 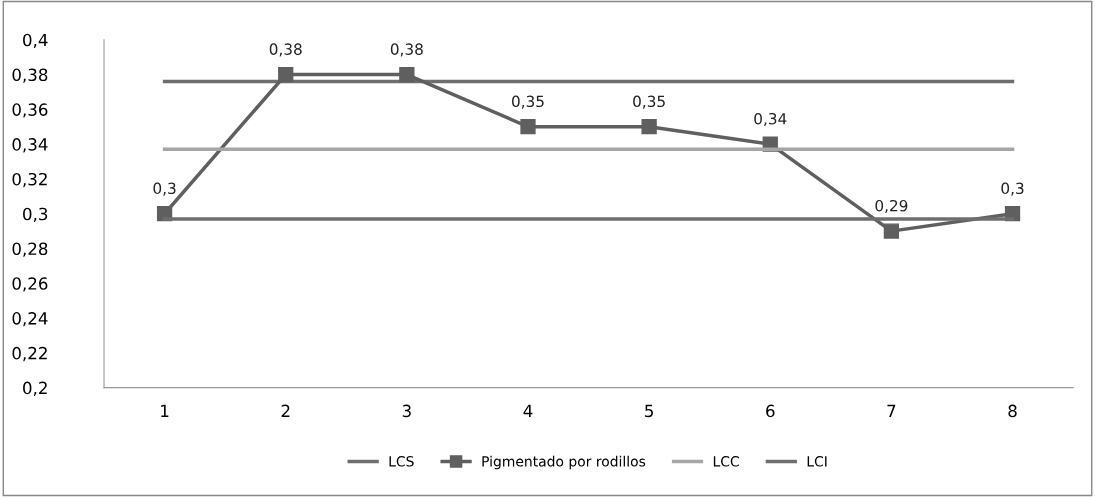 What do you see at coordinates (891, 206) in the screenshot?
I see `data-label: 0,29` at bounding box center [891, 206].